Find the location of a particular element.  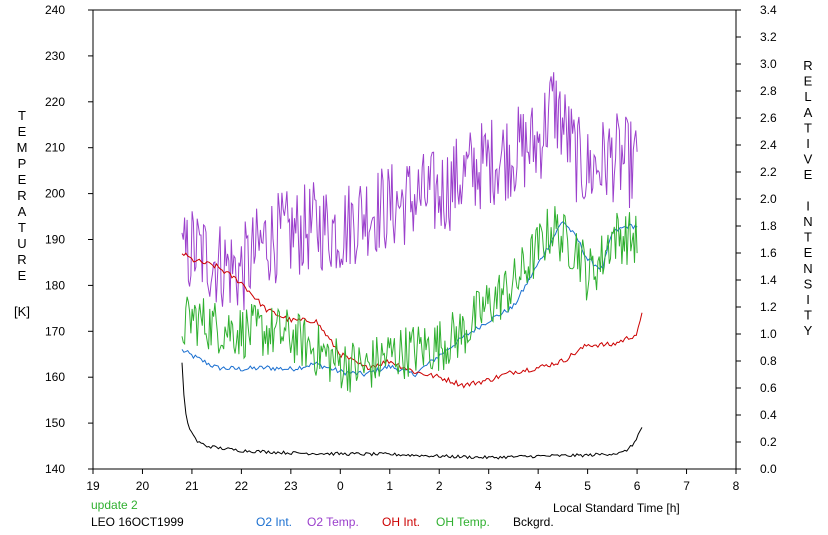

y-right-tick-label: 0.6 is located at coordinates (768, 388).